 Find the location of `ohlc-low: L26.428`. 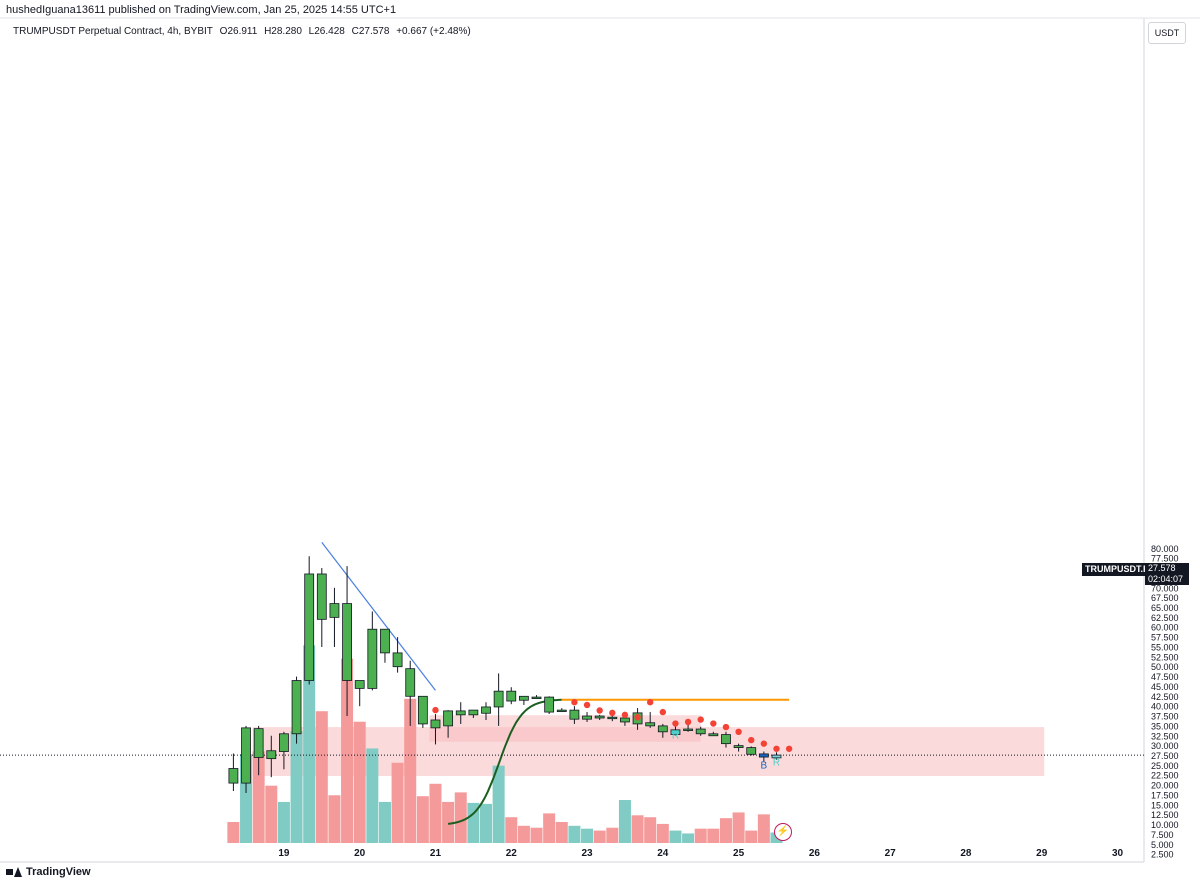

ohlc-low: L26.428 is located at coordinates (326, 31).